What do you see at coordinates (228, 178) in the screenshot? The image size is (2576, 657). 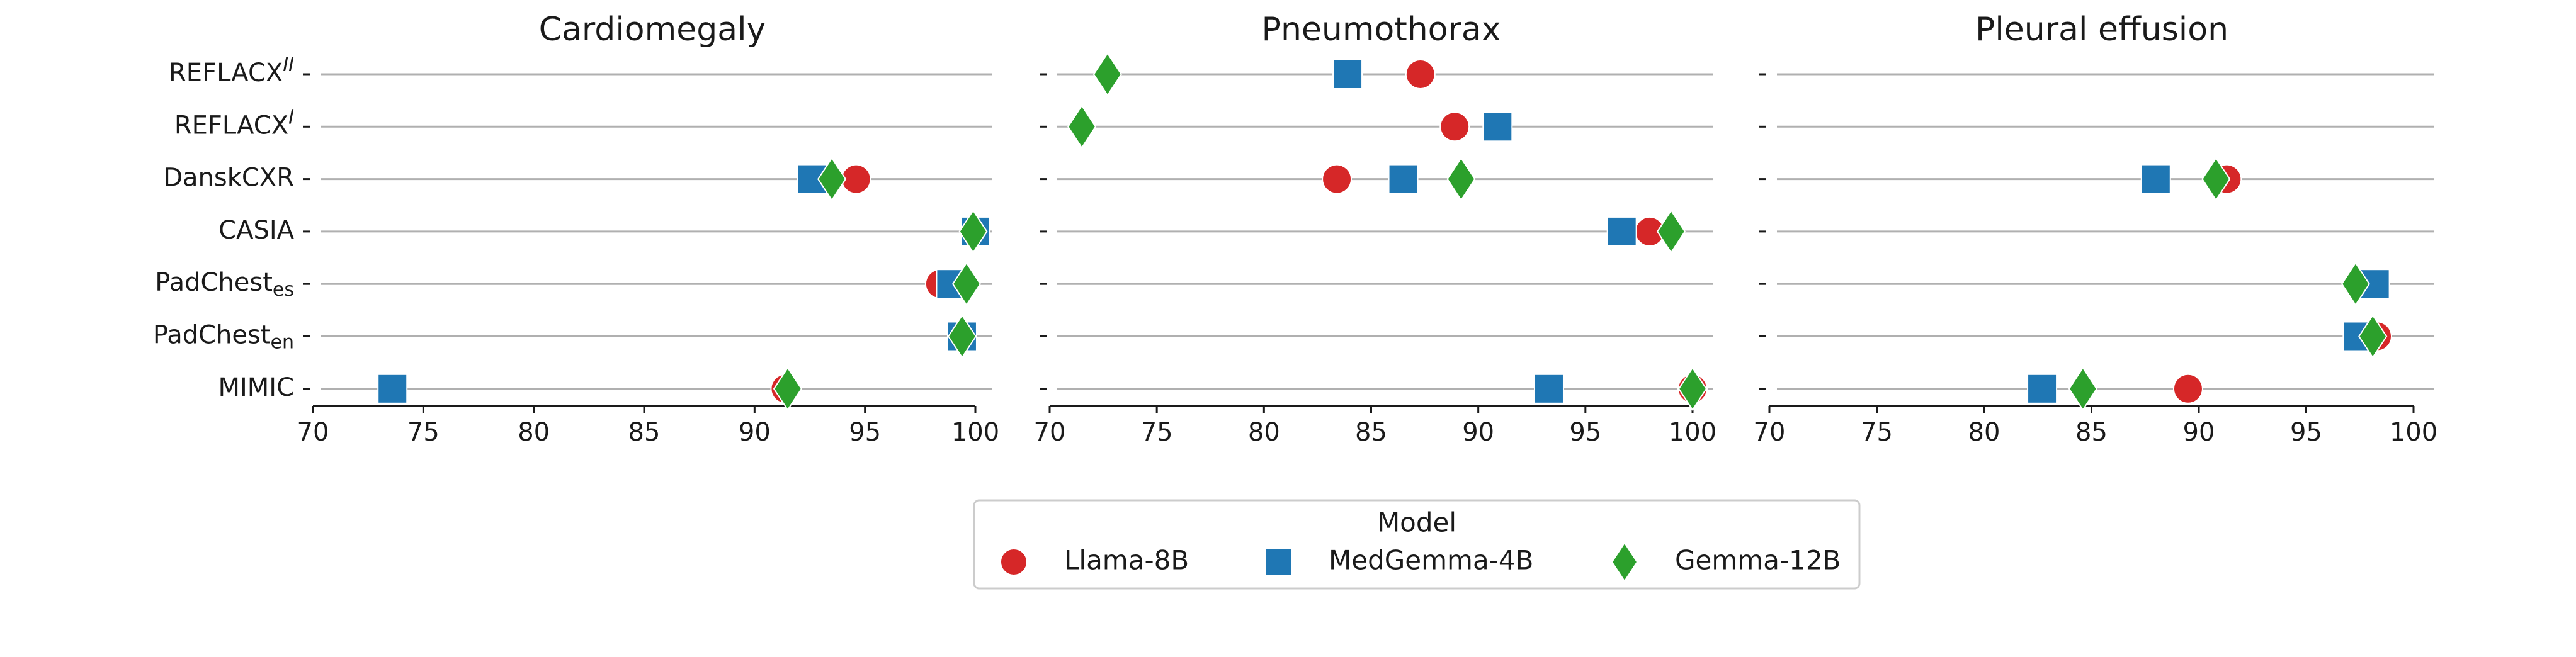 I see `y-label-danskcxr: DanskCXR` at bounding box center [228, 178].